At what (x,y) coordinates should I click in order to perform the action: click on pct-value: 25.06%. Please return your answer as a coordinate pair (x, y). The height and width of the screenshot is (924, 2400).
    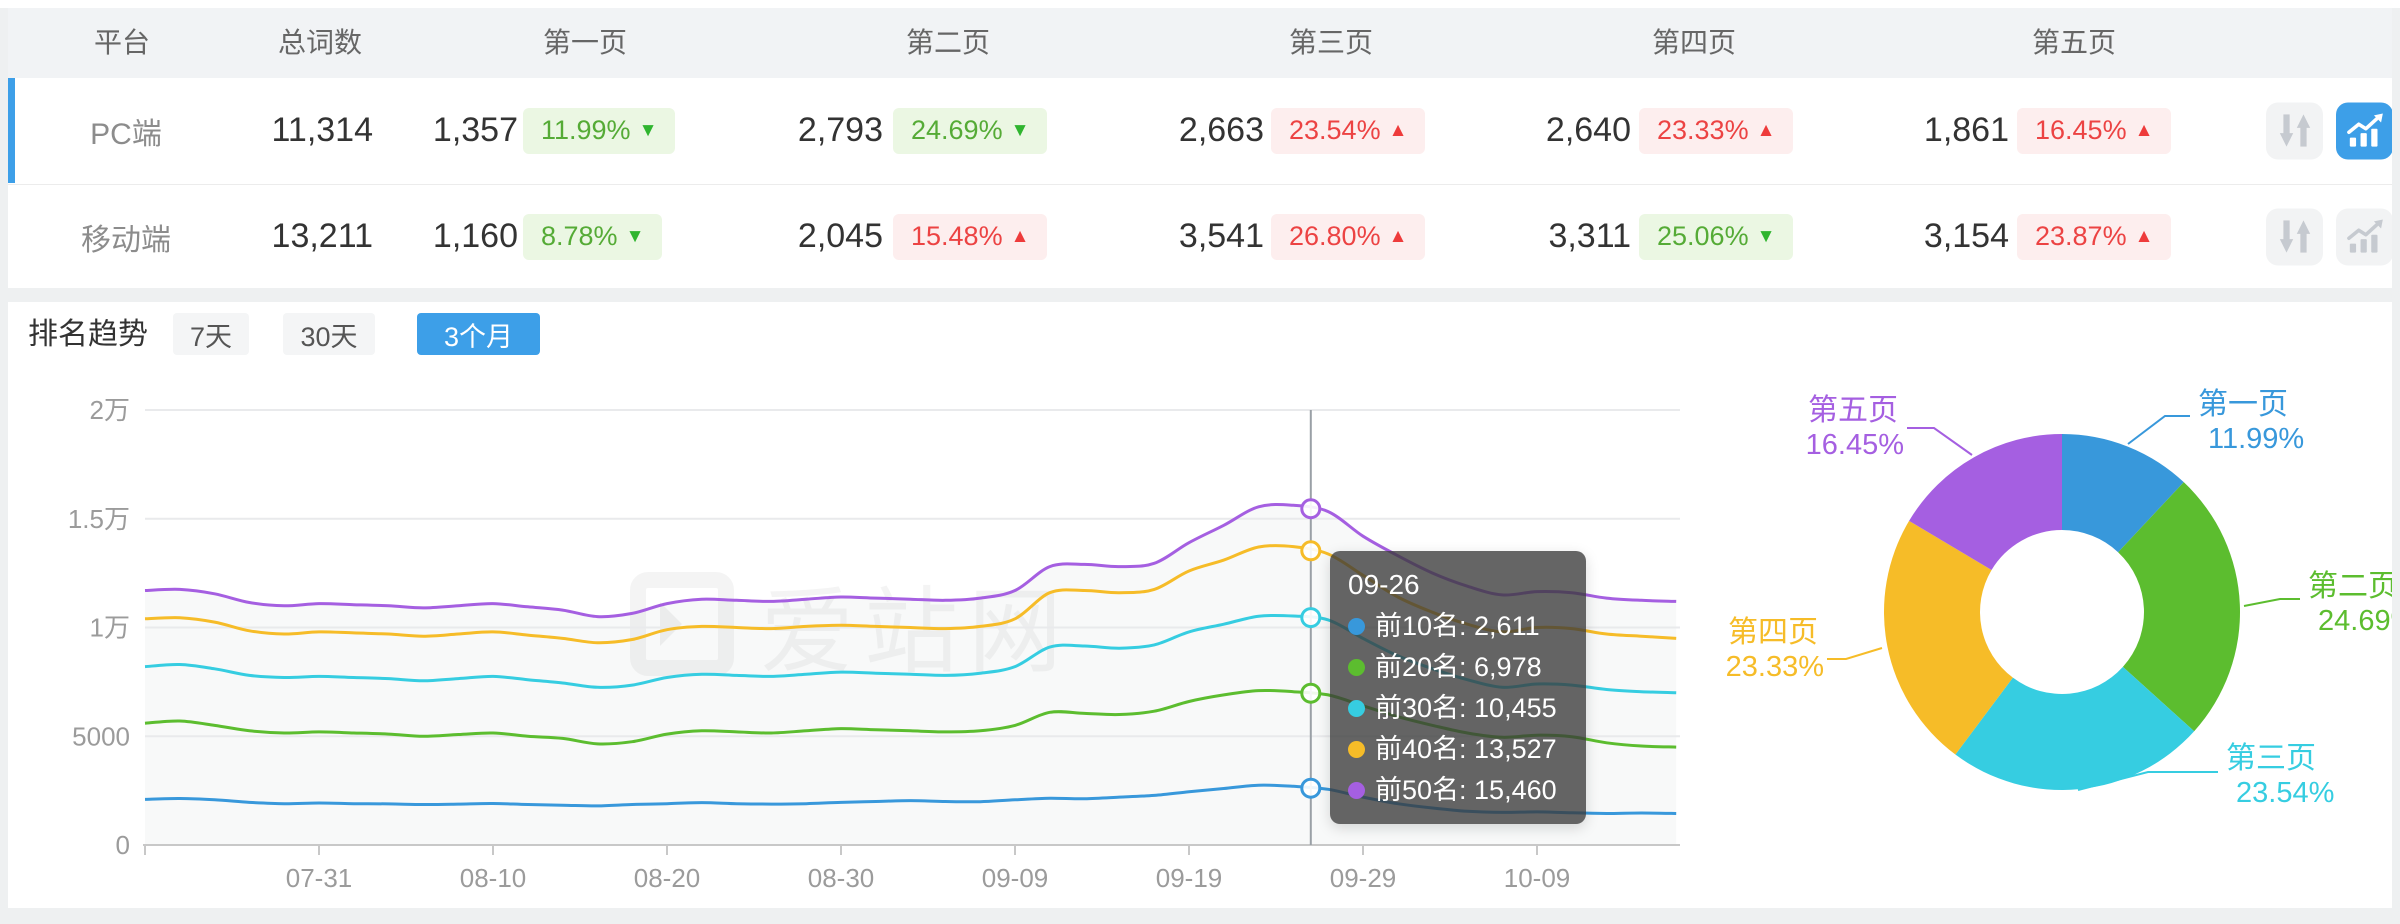
    Looking at the image, I should click on (1703, 236).